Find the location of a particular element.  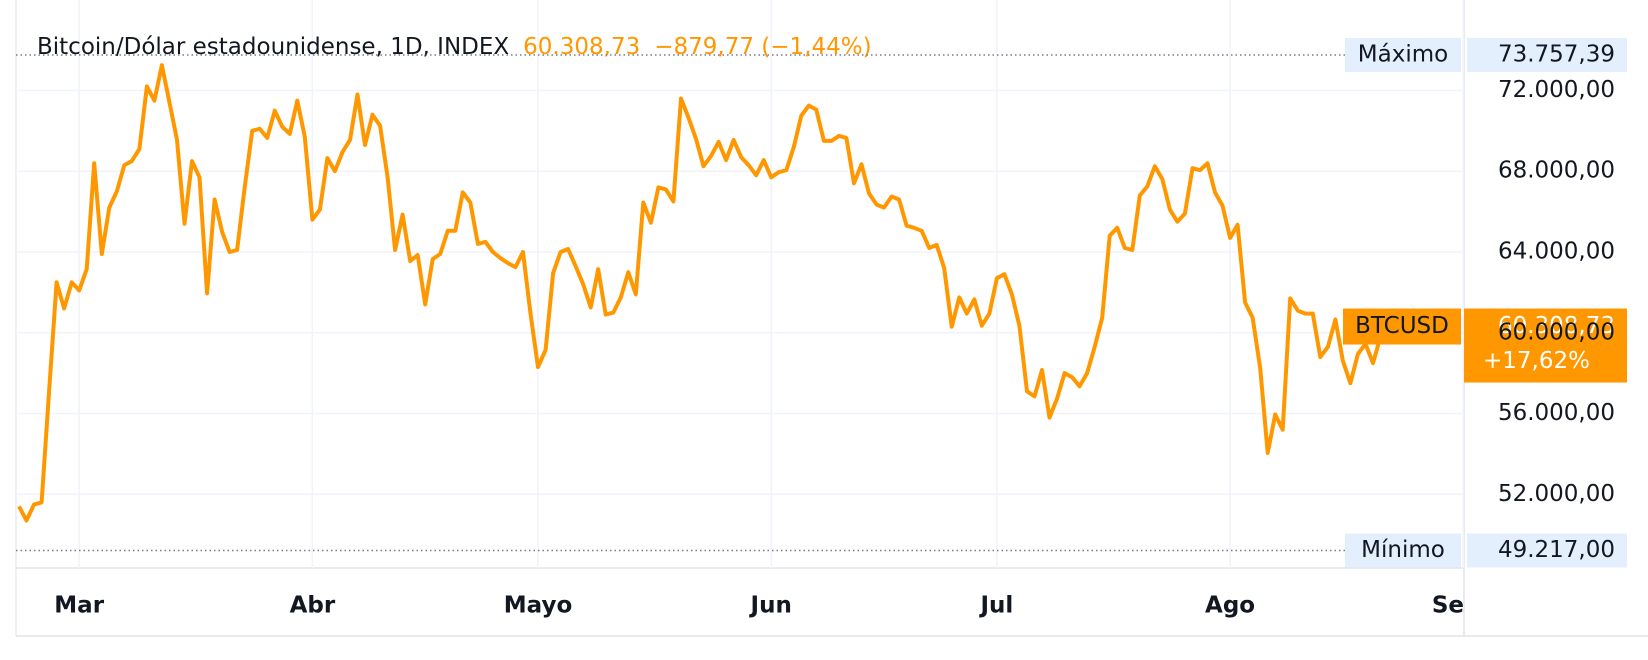

y-tick-label: 72.000,00 is located at coordinates (1556, 90).